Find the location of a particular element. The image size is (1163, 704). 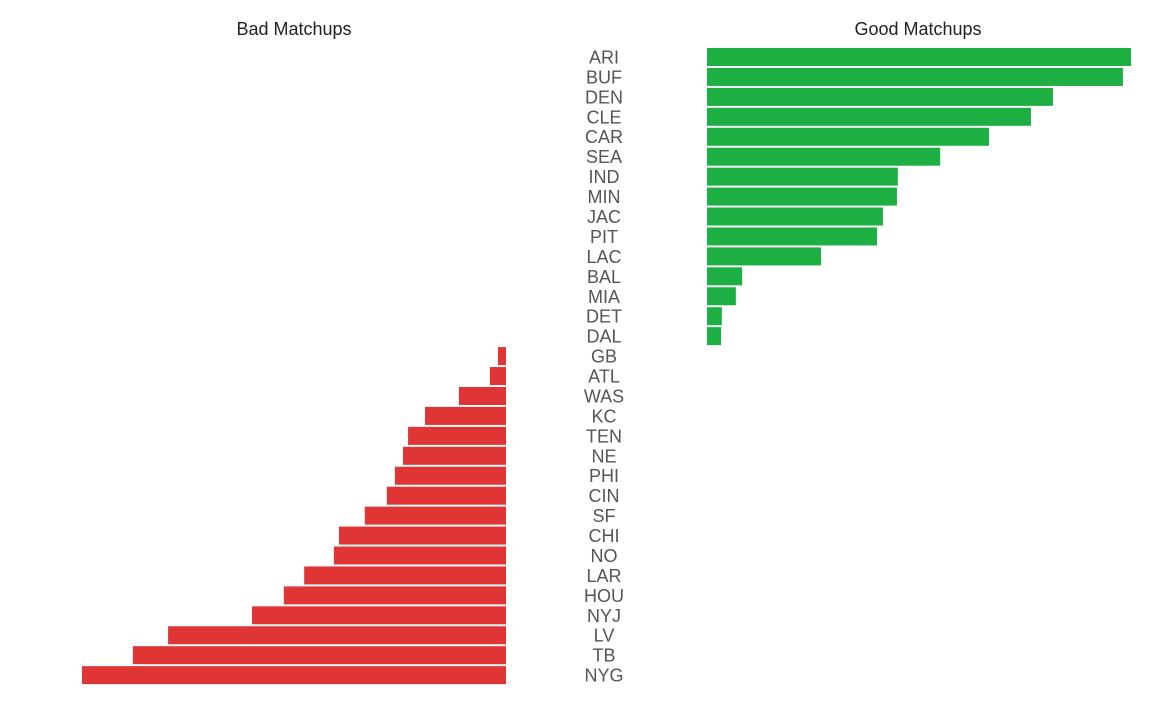

good-bar-ari is located at coordinates (919, 57).